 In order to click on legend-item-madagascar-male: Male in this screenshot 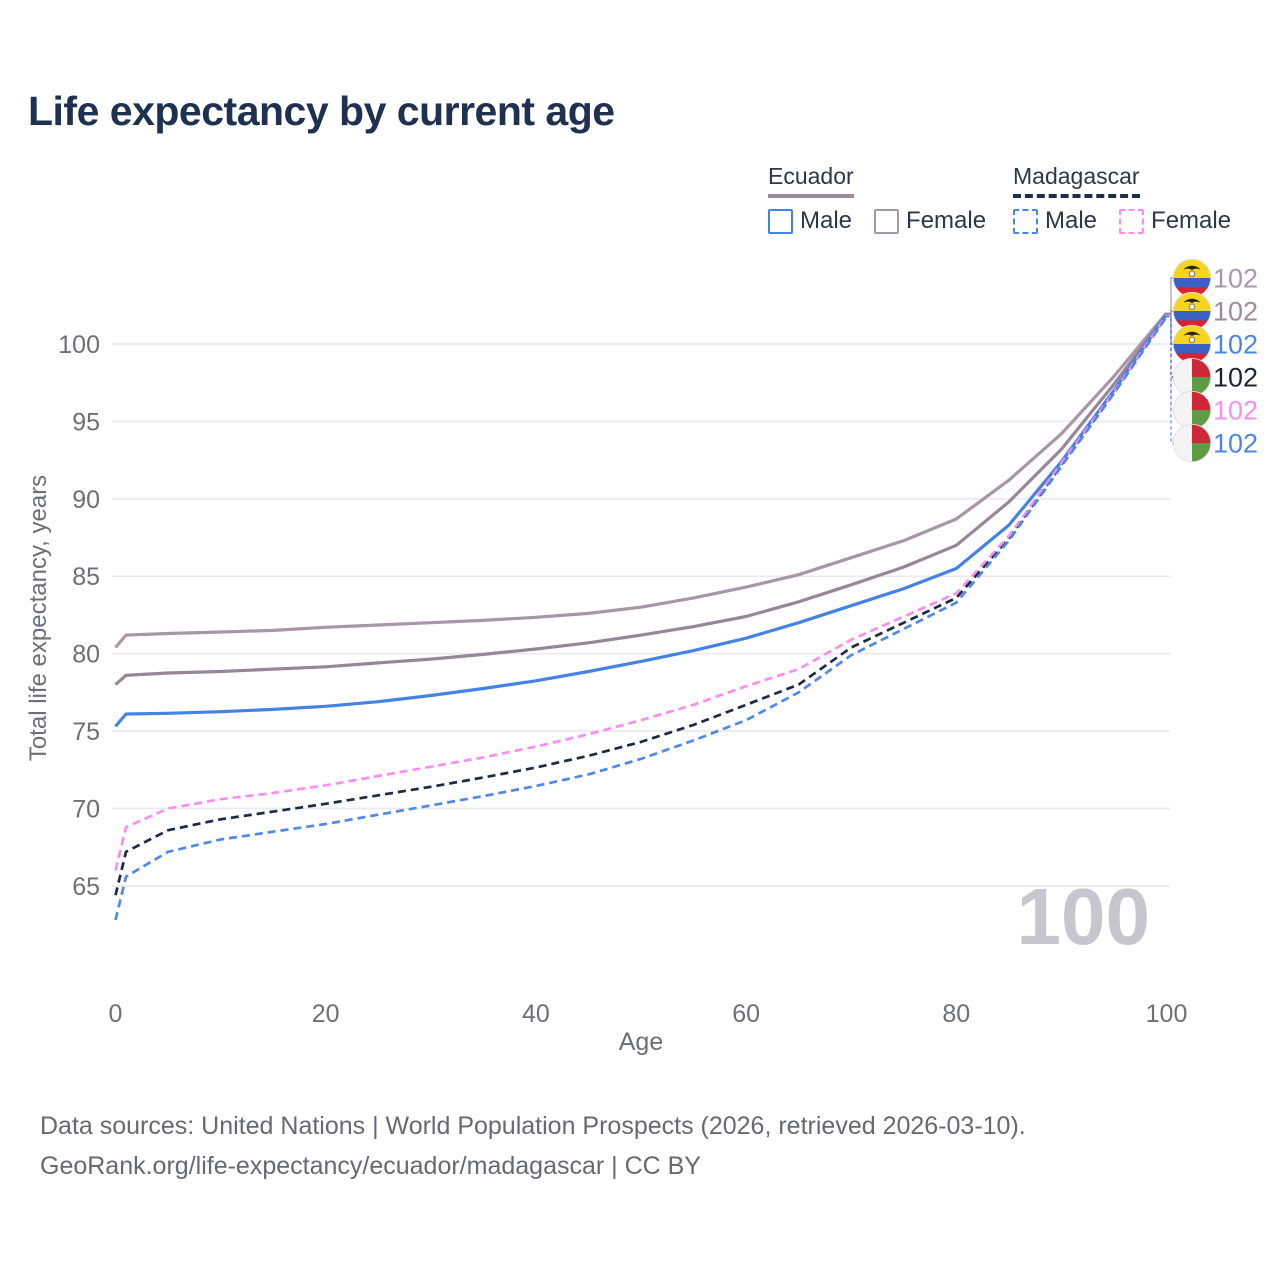, I will do `click(1055, 221)`.